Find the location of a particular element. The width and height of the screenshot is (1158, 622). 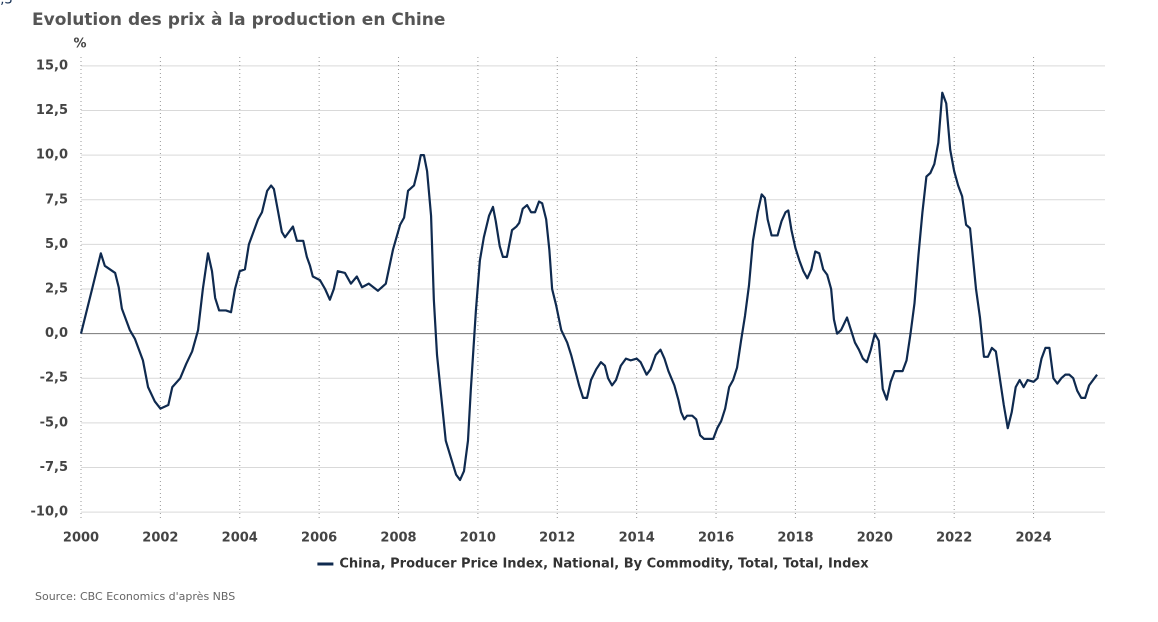

x-tick-label: 2014 is located at coordinates (637, 538).